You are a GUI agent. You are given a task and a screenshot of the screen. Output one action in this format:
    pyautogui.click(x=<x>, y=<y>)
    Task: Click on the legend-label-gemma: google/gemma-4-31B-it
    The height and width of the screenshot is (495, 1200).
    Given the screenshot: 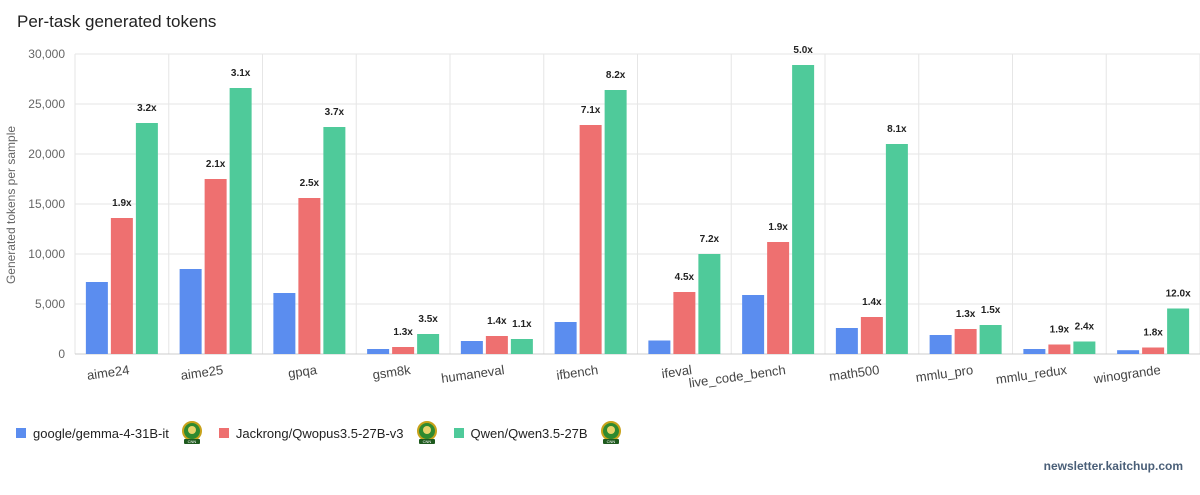 What is the action you would take?
    pyautogui.click(x=101, y=433)
    